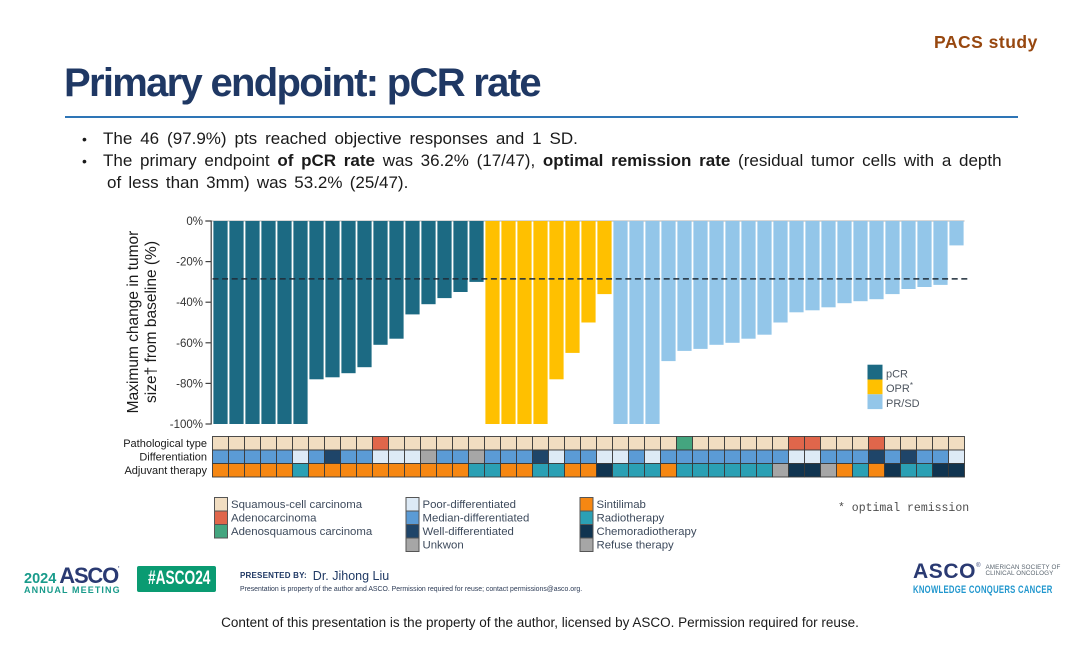 The image size is (1080, 648). What do you see at coordinates (621, 505) in the screenshot?
I see `svg-text: Sintilimab` at bounding box center [621, 505].